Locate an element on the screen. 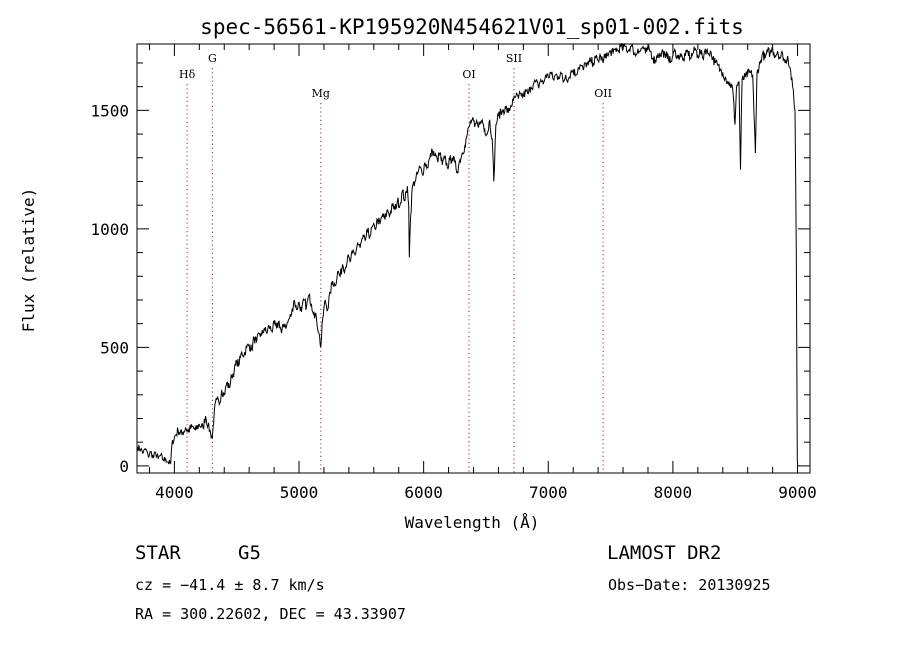  coordinates-text: RA = 300.22602, DEC = 43.33907 is located at coordinates (270, 614).